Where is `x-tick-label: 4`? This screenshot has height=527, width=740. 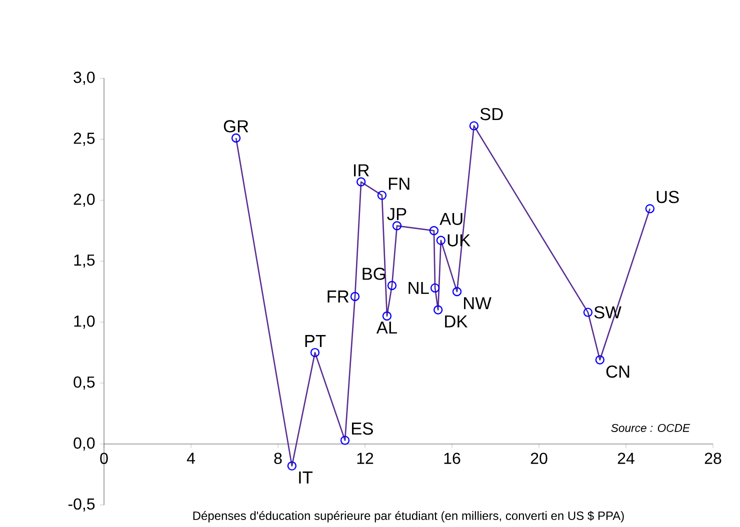 x-tick-label: 4 is located at coordinates (190, 458).